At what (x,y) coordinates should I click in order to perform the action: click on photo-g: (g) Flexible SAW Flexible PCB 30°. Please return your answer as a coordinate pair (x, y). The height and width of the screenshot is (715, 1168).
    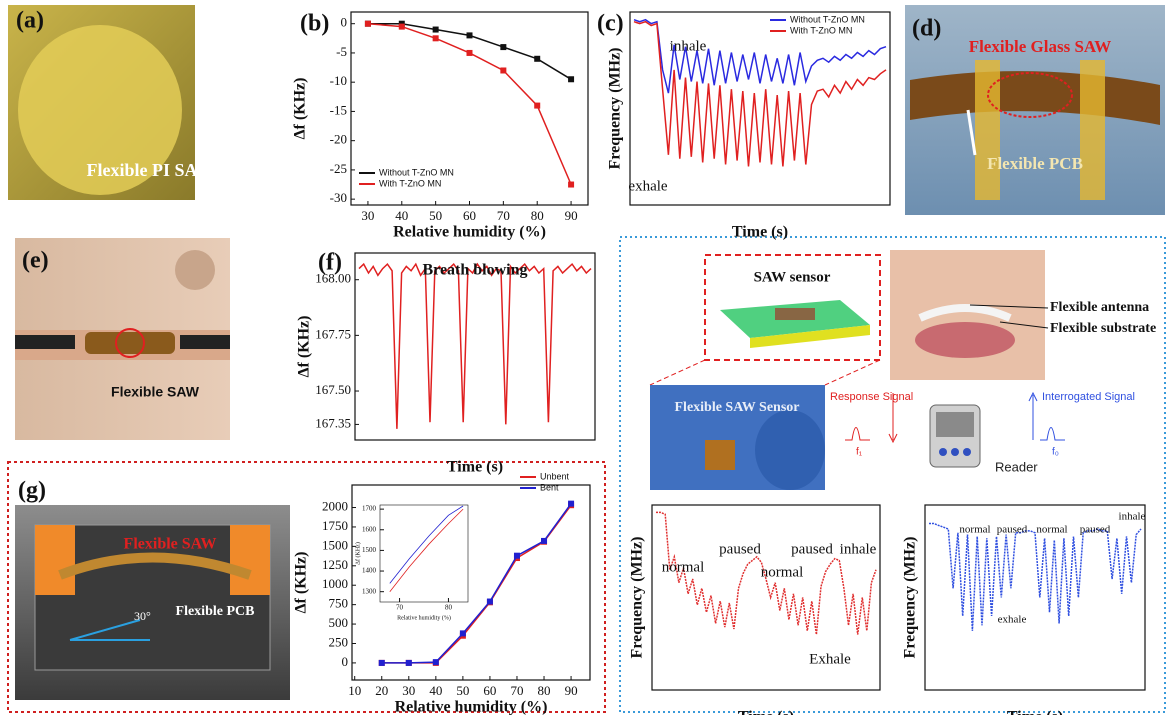
    Looking at the image, I should click on (152, 589).